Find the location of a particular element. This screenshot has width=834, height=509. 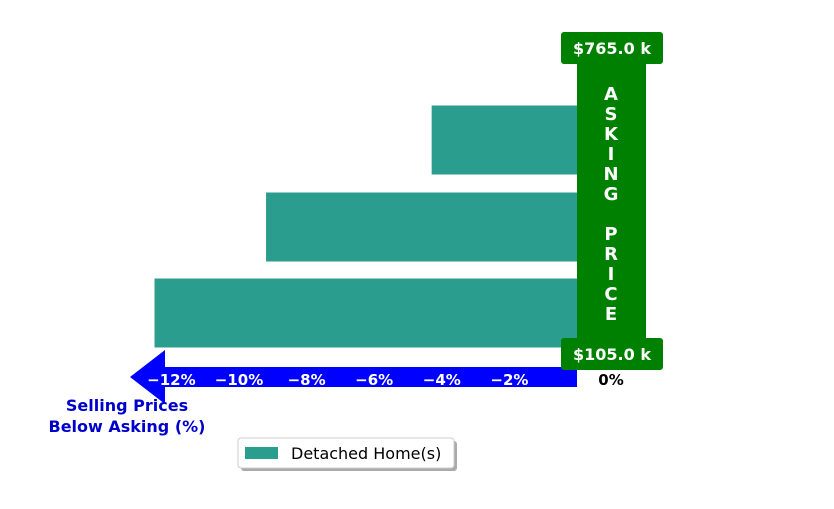

x-axis-label-line1: Selling Prices is located at coordinates (127, 405).